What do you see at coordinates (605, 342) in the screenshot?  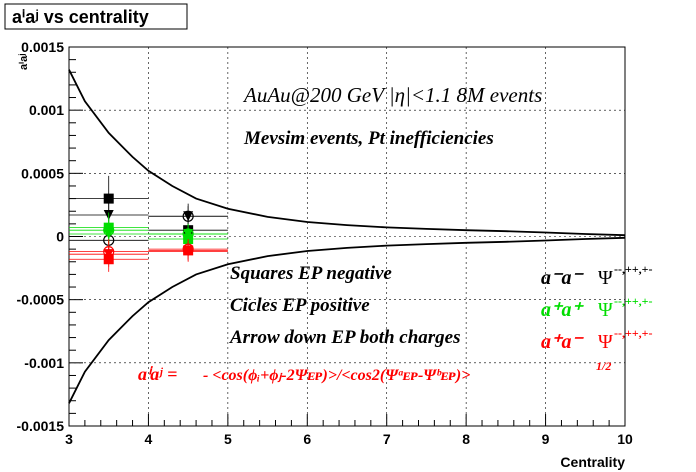 I see `legend-right-red-psi: Ψ` at bounding box center [605, 342].